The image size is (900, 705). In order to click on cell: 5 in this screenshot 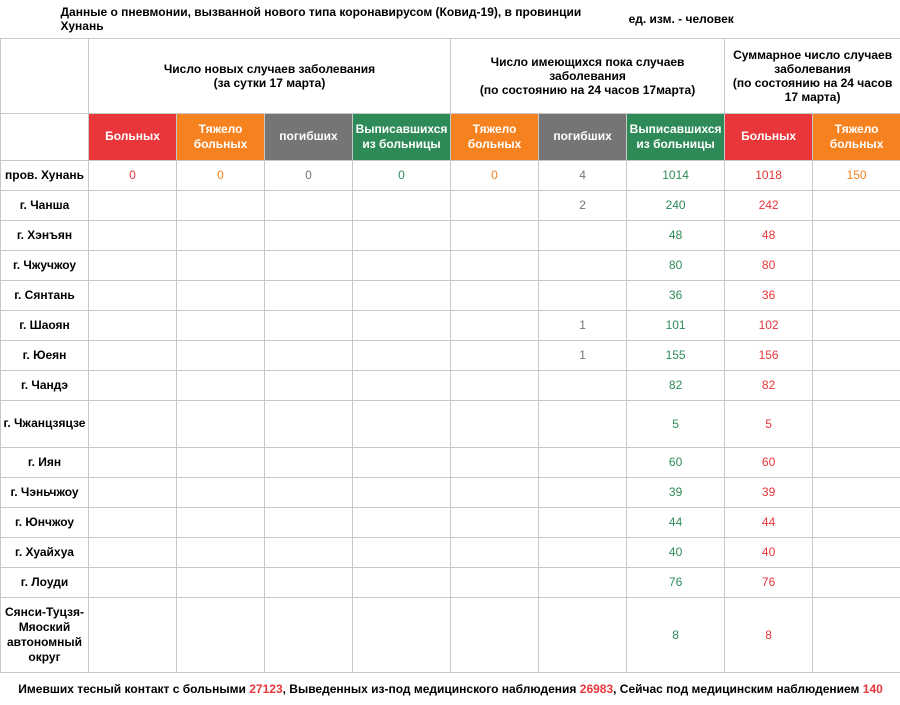, I will do `click(676, 423)`.